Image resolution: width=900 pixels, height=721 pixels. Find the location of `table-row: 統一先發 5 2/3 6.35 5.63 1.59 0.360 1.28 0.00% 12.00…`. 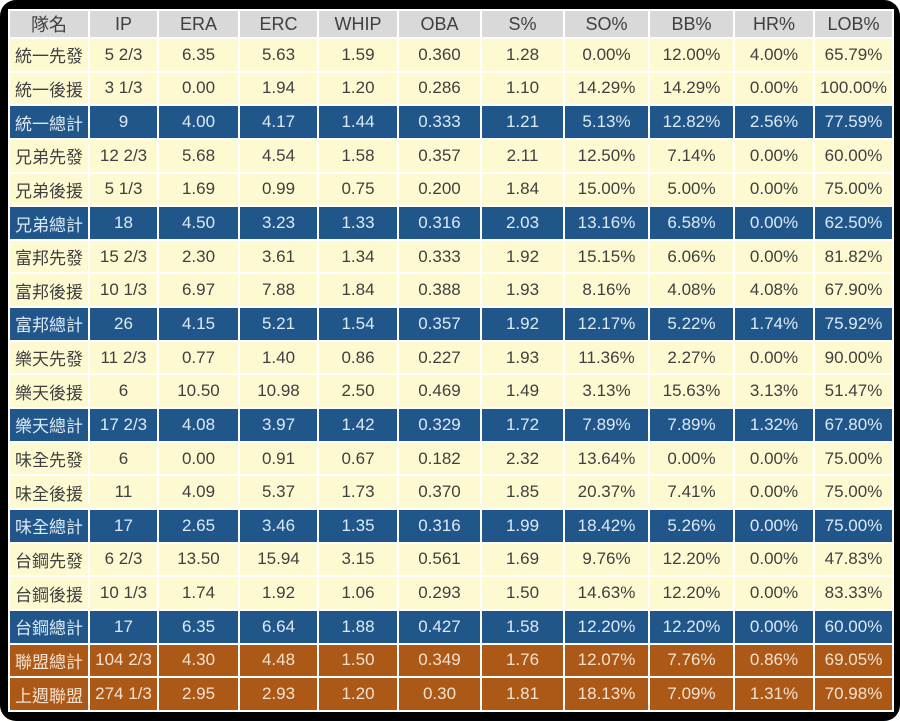

table-row: 統一先發 5 2/3 6.35 5.63 1.59 0.360 1.28 0.00% 12.00… is located at coordinates (451, 55).